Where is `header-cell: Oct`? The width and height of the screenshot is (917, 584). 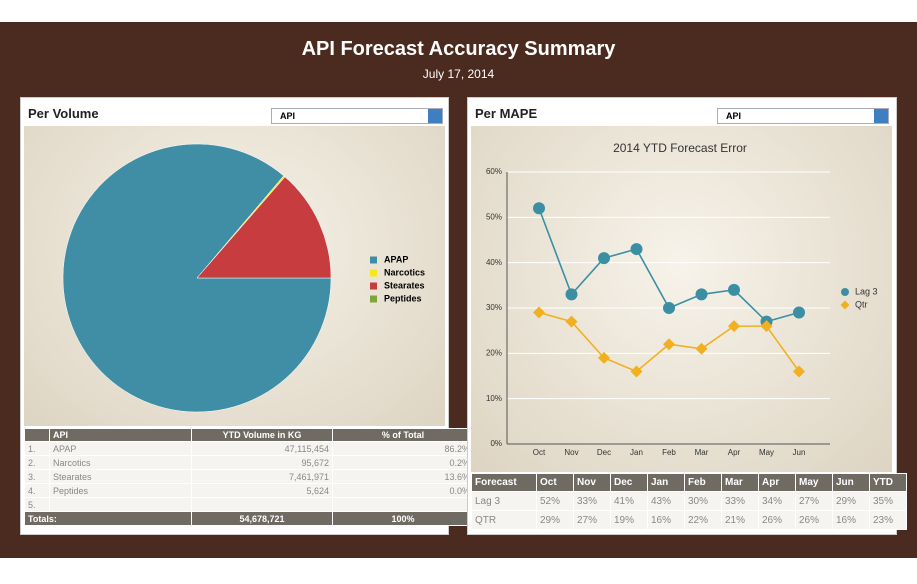 header-cell: Oct is located at coordinates (555, 482).